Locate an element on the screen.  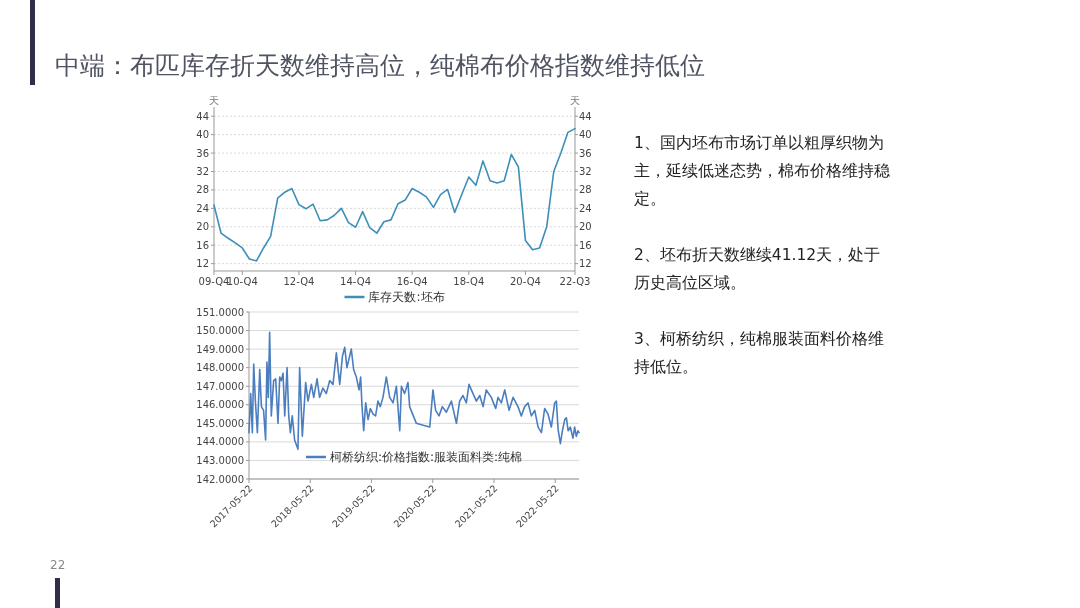
y2-tick-label: 20 is located at coordinates (585, 227).